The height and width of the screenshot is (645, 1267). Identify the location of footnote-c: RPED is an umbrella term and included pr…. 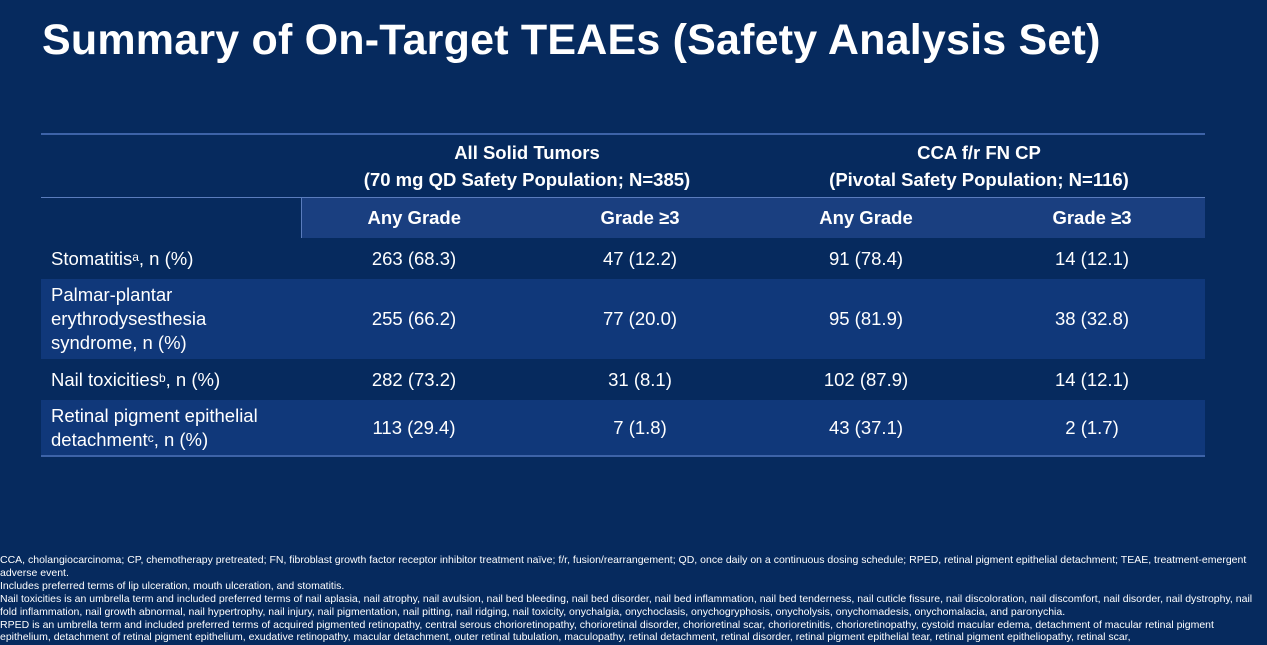
(607, 631).